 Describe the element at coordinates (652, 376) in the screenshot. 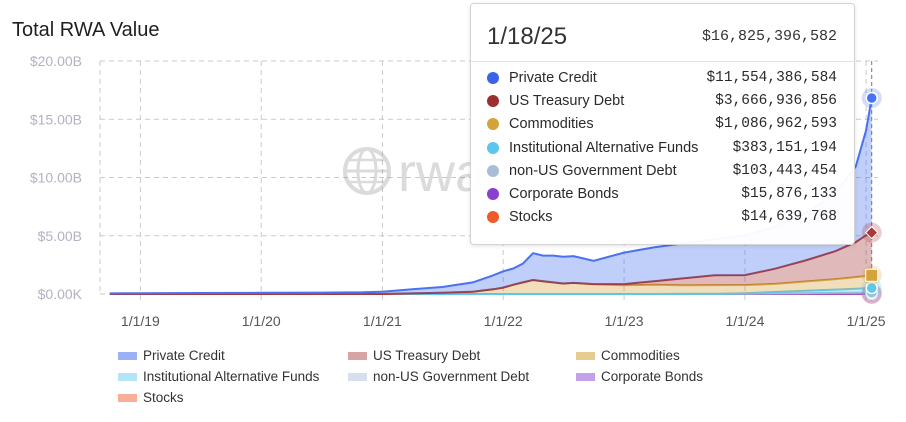

I see `legend-label: Corporate Bonds` at that location.